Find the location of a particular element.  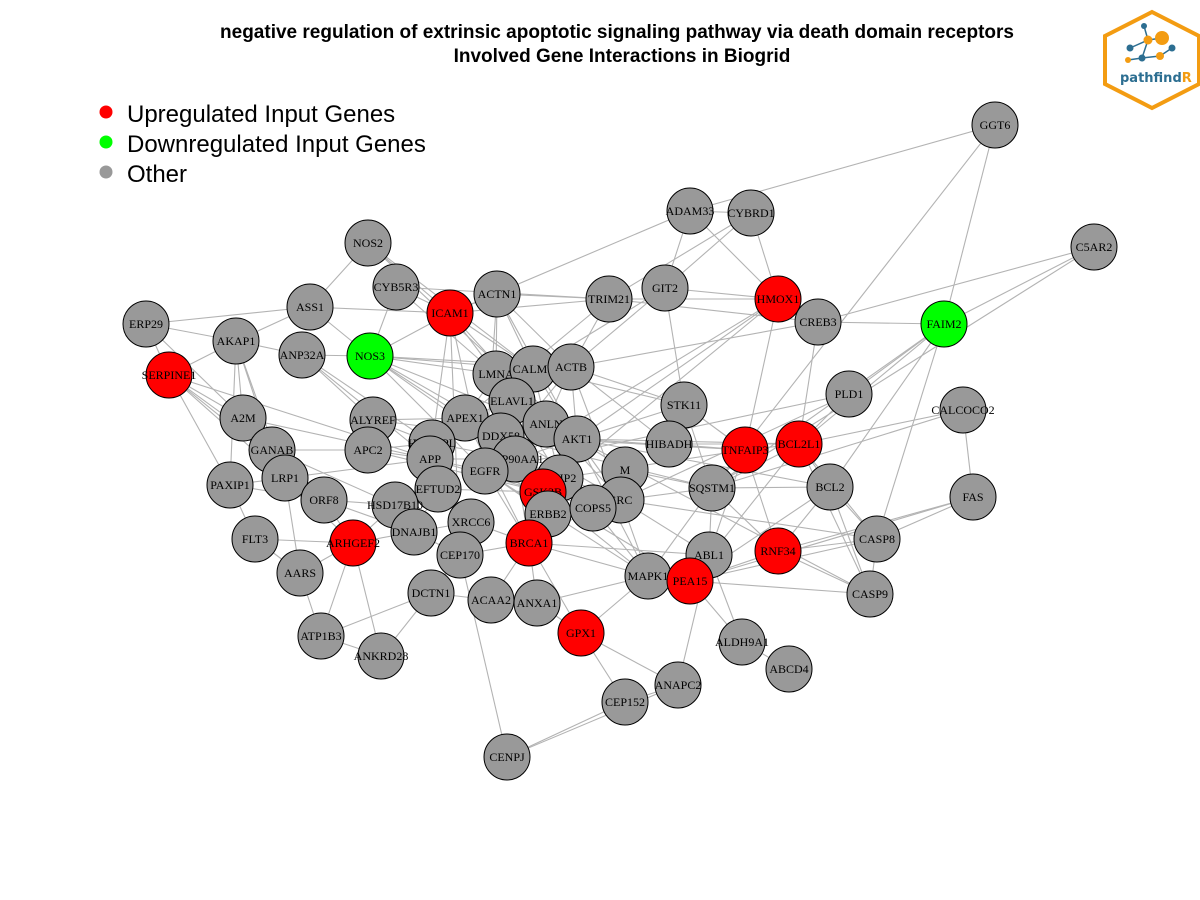

node-label: ADAM33 is located at coordinates (690, 211).